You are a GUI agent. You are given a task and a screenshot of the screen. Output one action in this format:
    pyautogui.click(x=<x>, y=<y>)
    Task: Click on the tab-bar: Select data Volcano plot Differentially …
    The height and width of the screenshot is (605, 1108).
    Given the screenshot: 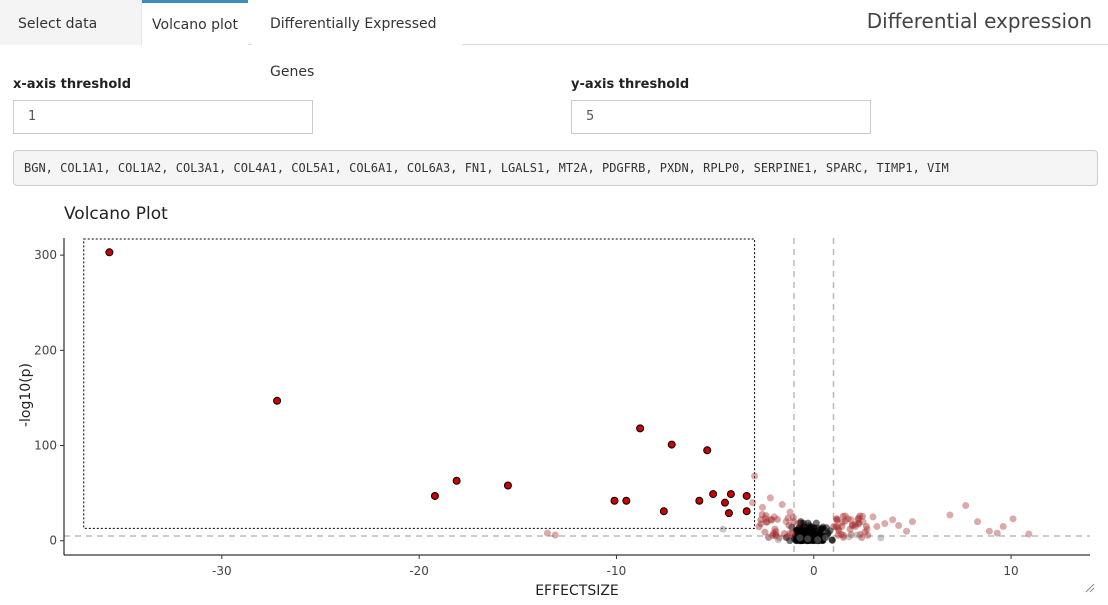 What is the action you would take?
    pyautogui.click(x=554, y=40)
    